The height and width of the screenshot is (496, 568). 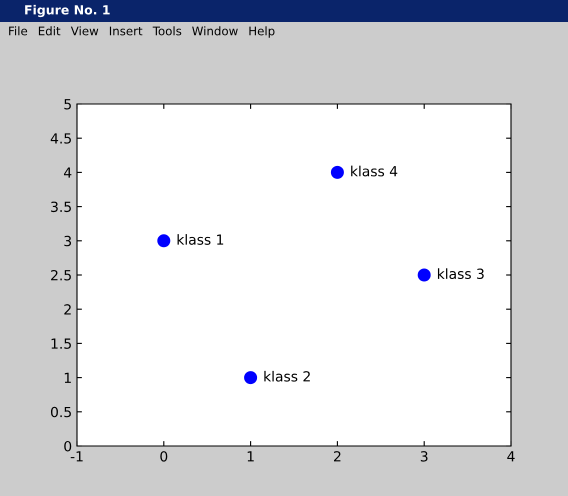 What do you see at coordinates (60, 138) in the screenshot?
I see `y-tick-label: 4.5` at bounding box center [60, 138].